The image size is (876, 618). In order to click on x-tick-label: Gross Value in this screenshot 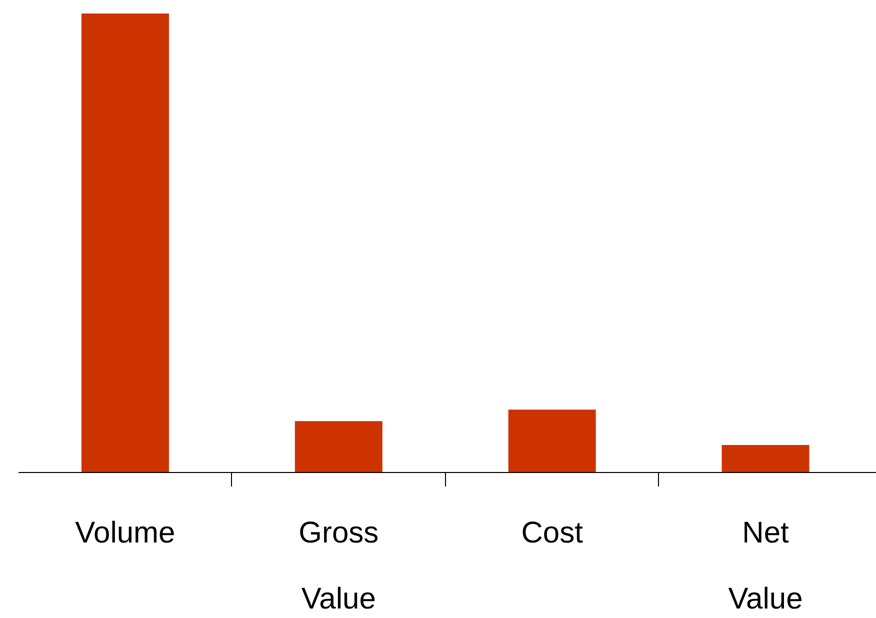, I will do `click(338, 566)`.